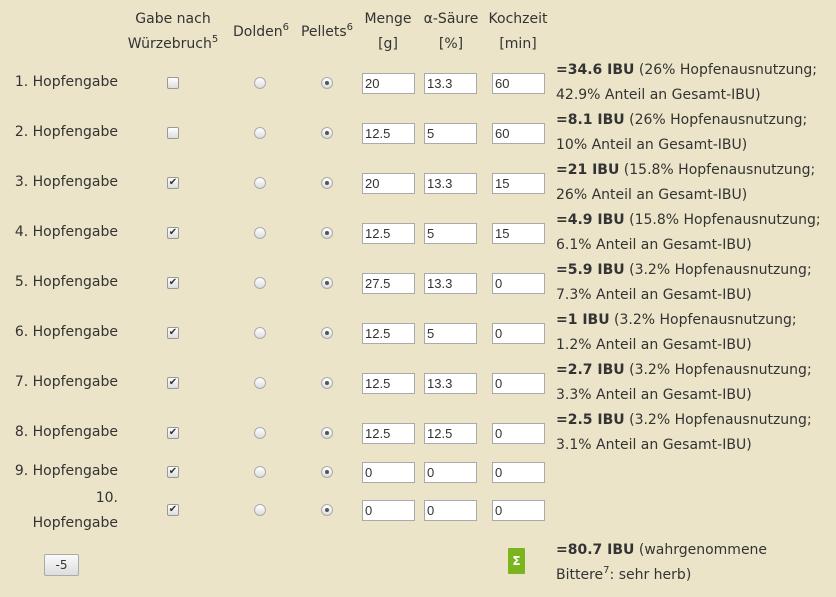 The width and height of the screenshot is (836, 597). What do you see at coordinates (450, 433) in the screenshot?
I see `alpha-input: 12.5` at bounding box center [450, 433].